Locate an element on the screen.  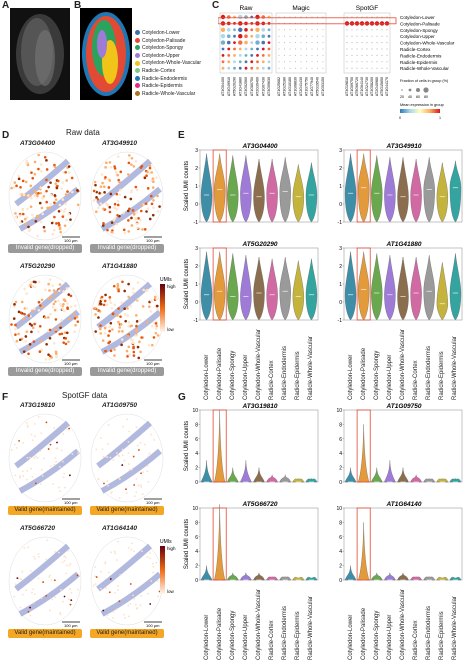
panel-label-g: G is located at coordinates (182, 397).